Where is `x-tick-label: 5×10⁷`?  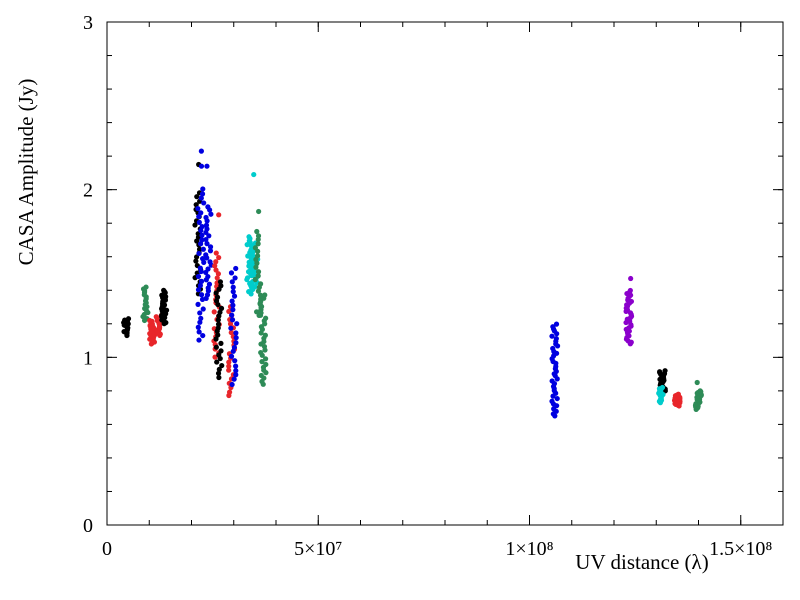
x-tick-label: 5×10⁷ is located at coordinates (318, 549).